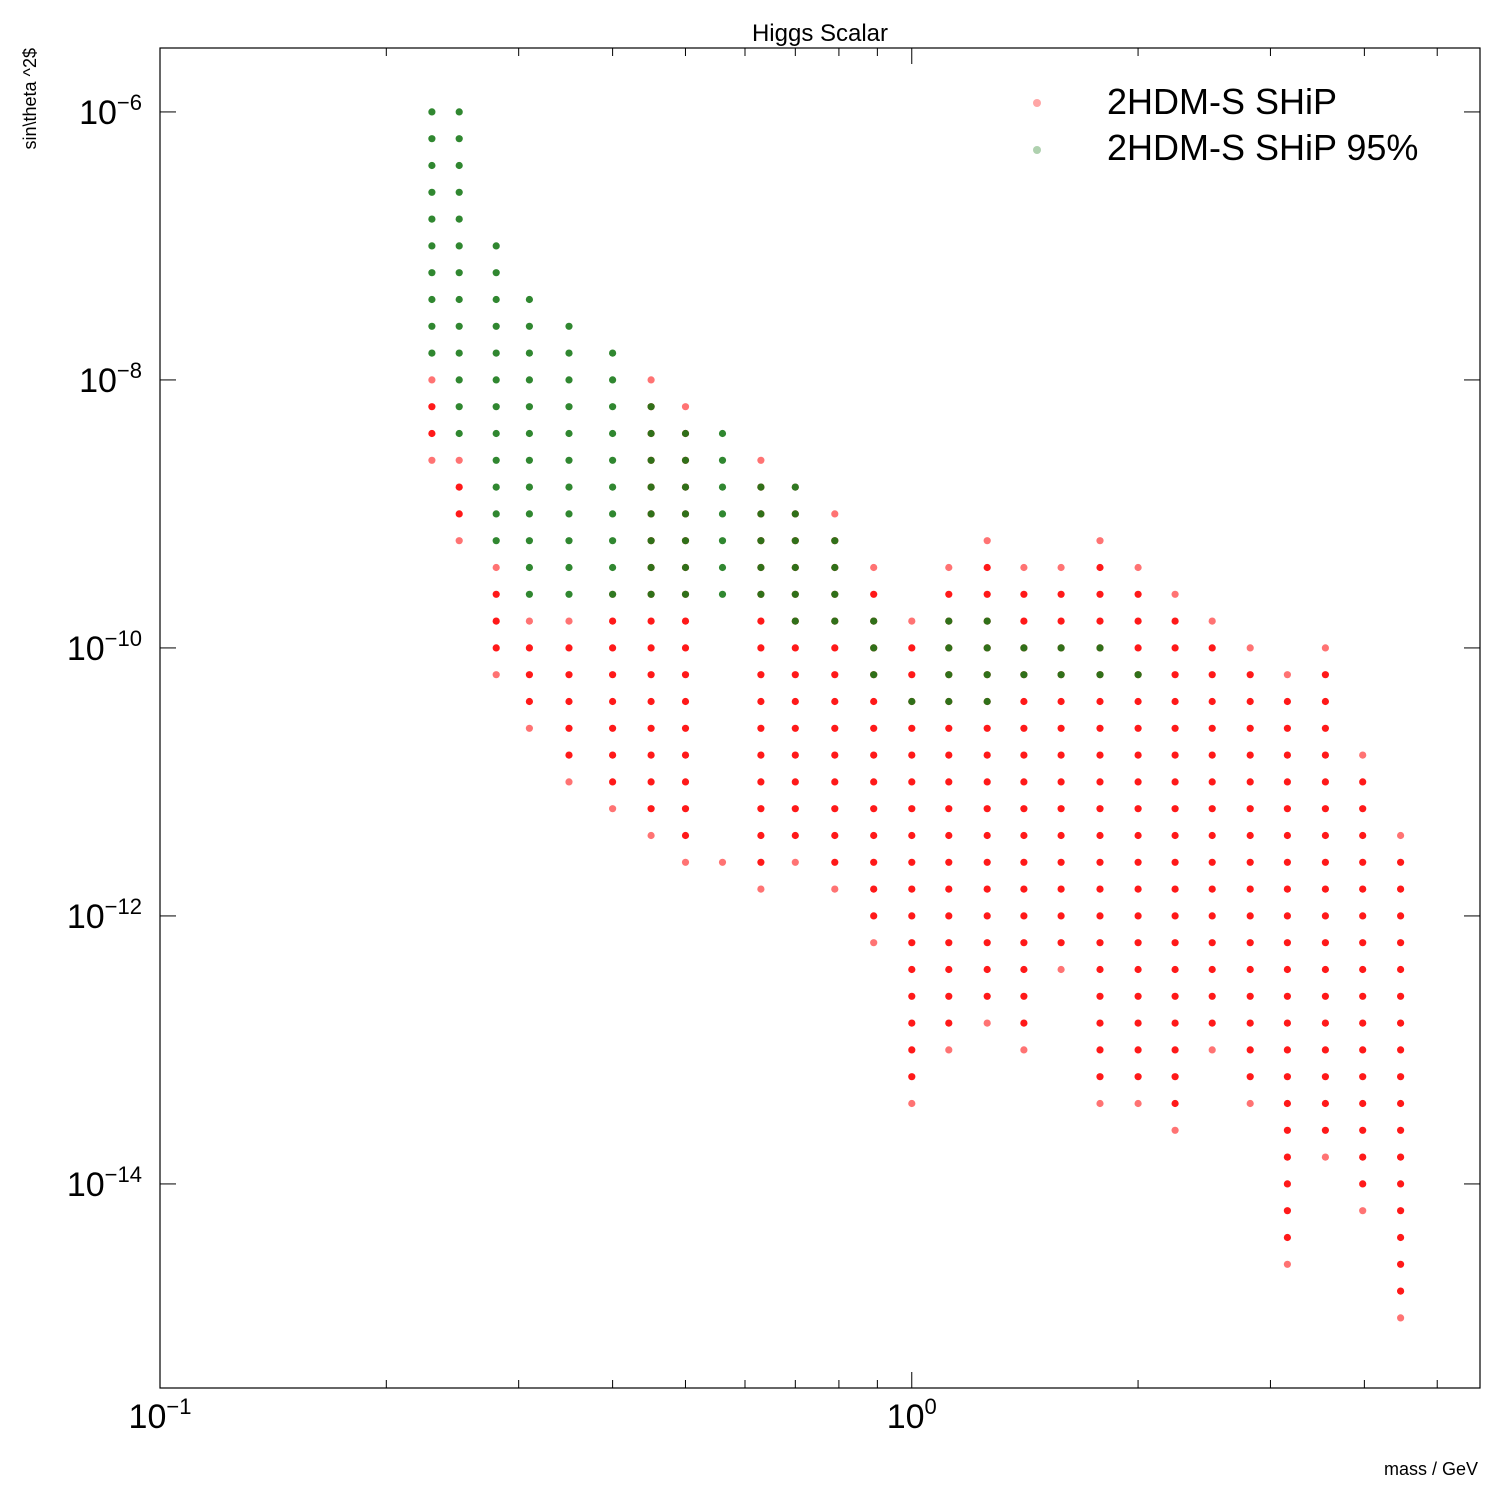 Image resolution: width=1500 pixels, height=1500 pixels. I want to click on legend-marker-2hdm-s-ship, so click(1037, 103).